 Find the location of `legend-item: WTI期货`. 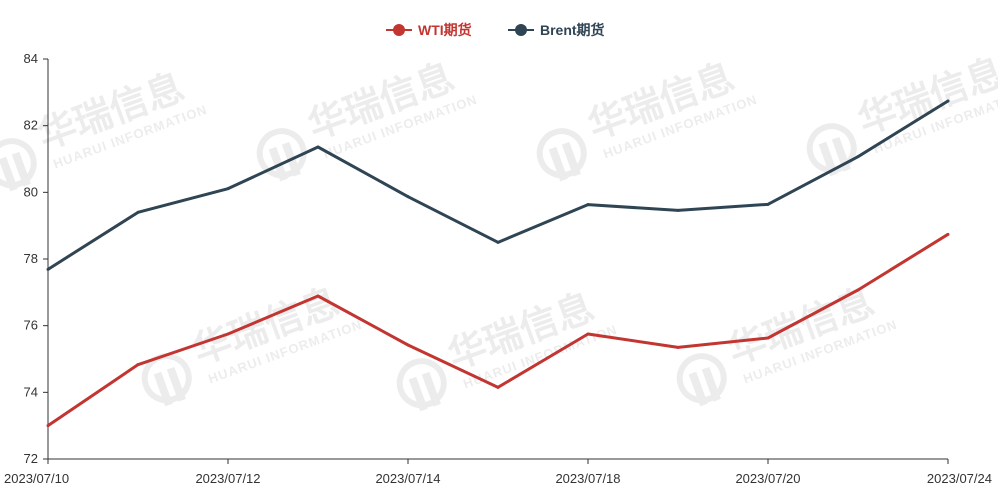

legend-item: WTI期货 is located at coordinates (429, 30).